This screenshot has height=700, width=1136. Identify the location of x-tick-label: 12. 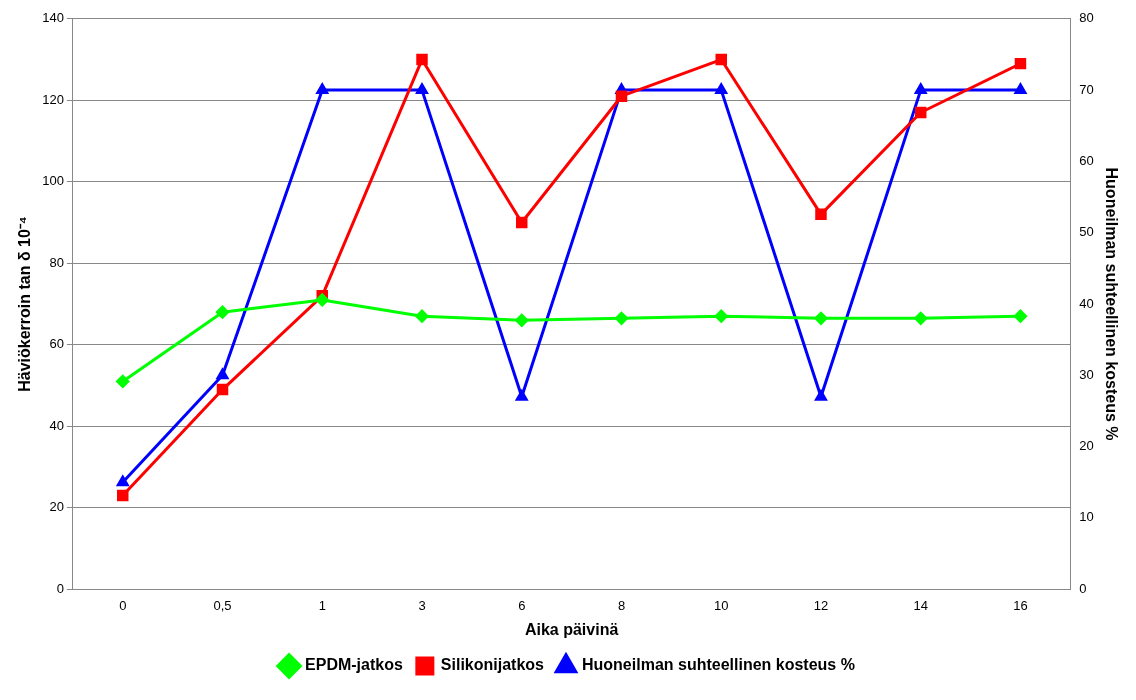
(821, 605).